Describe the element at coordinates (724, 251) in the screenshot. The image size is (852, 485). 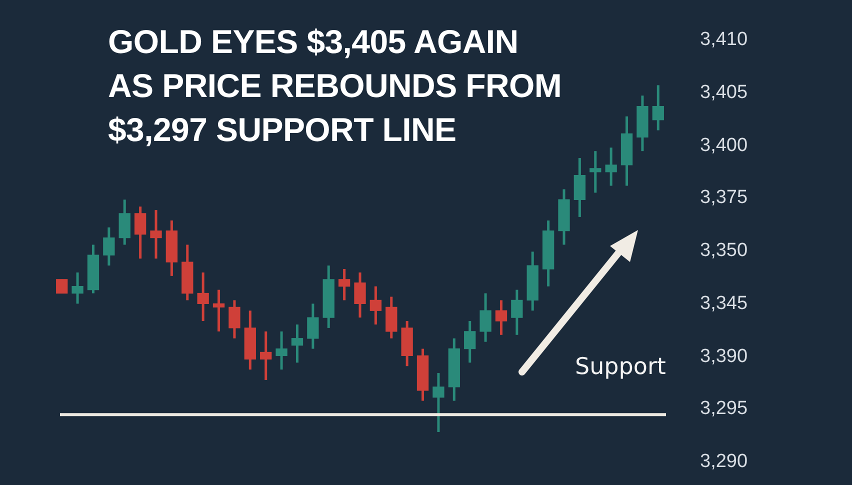
I see `text: 3,350` at that location.